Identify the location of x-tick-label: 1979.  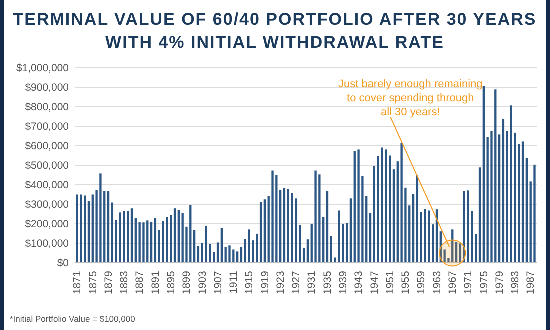
(500, 283).